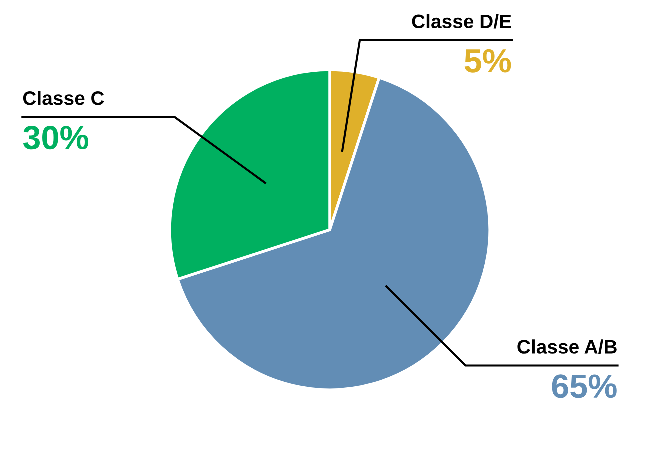  I want to click on slice-label: Classe C, so click(63, 98).